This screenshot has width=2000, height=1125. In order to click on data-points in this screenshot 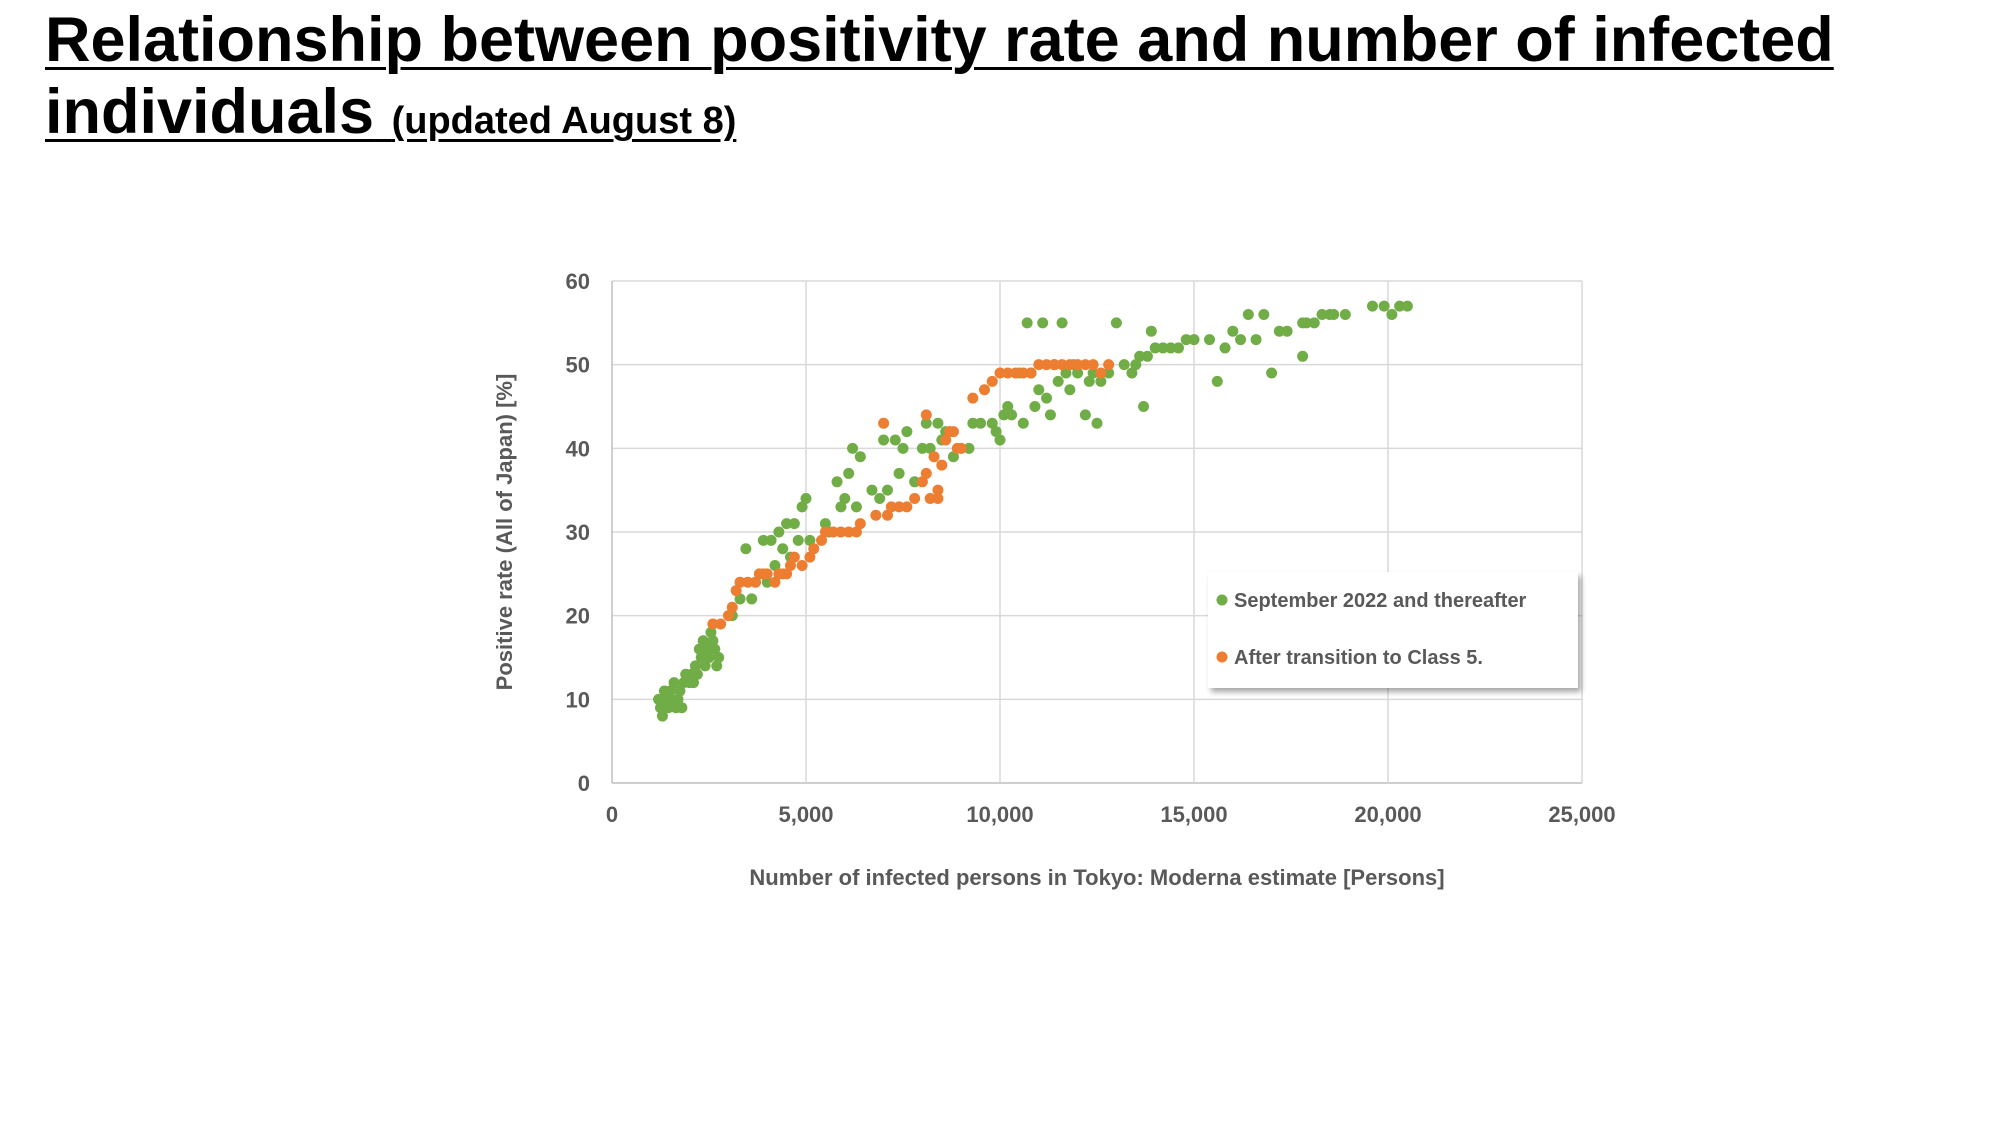, I will do `click(1033, 511)`.